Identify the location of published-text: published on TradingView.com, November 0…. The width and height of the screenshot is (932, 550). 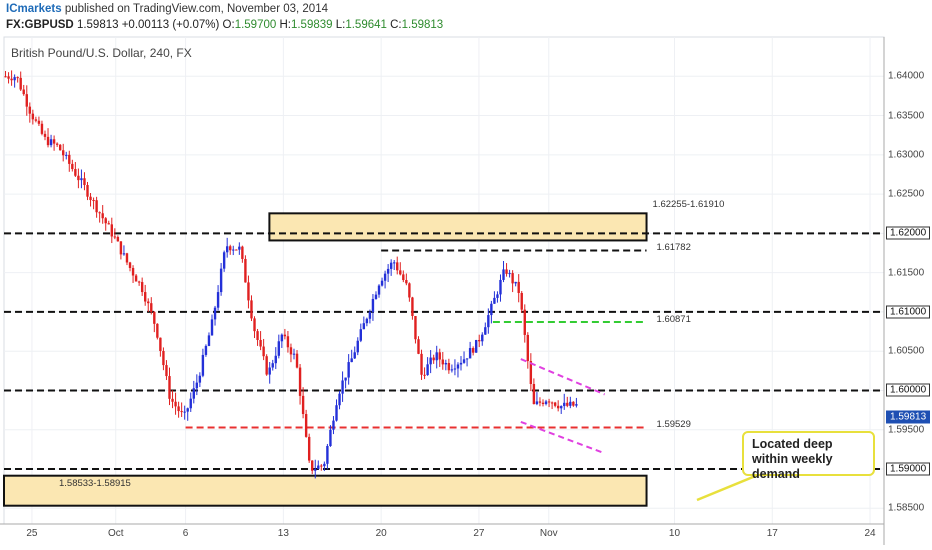
(194, 9).